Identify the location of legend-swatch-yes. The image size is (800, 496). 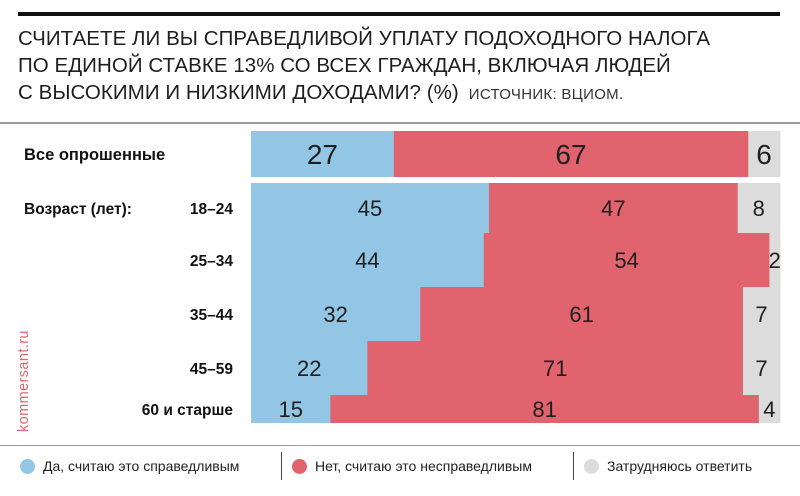
(27, 466).